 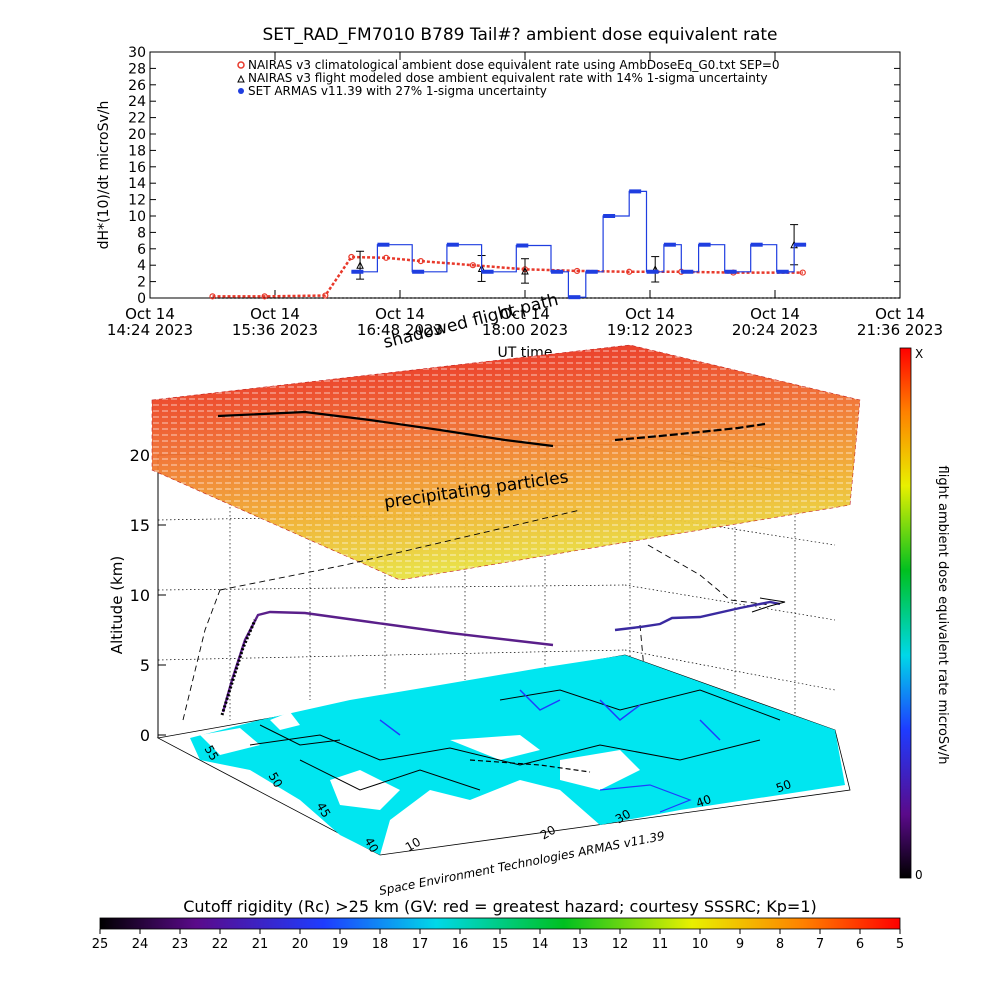 What do you see at coordinates (241, 78) in the screenshot?
I see `legend-marker-nairas-flight` at bounding box center [241, 78].